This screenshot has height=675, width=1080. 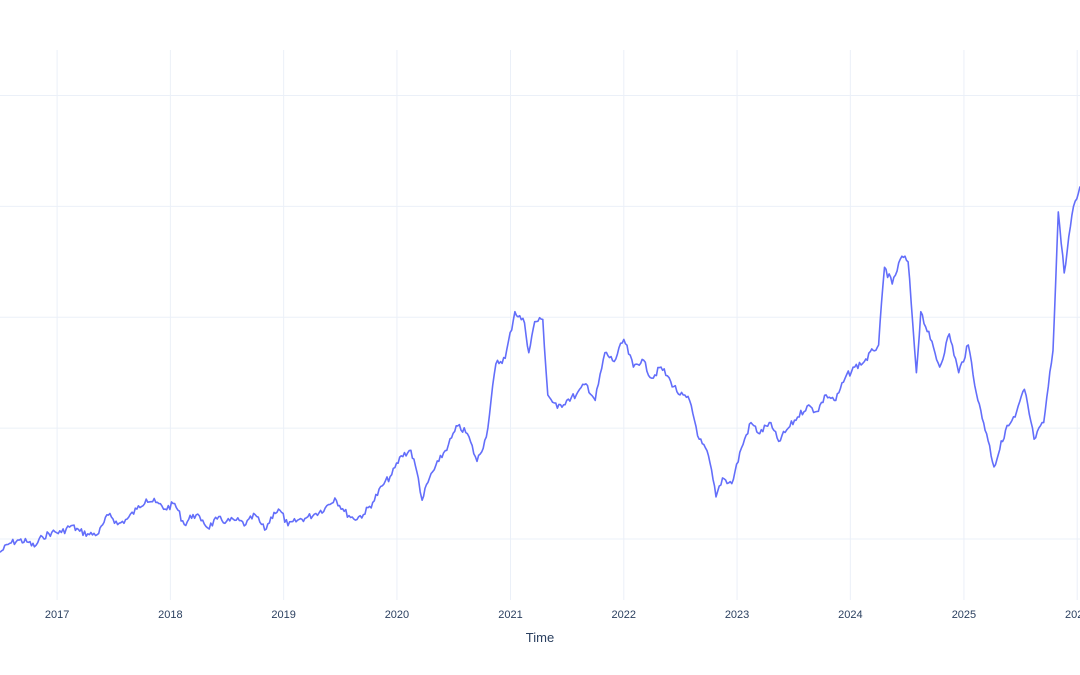 I want to click on x-tick-label: 2018, so click(x=170, y=615).